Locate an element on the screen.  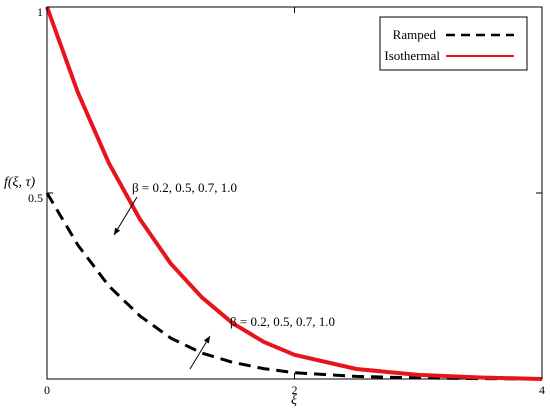
x-tick-label: 4 is located at coordinates (542, 390).